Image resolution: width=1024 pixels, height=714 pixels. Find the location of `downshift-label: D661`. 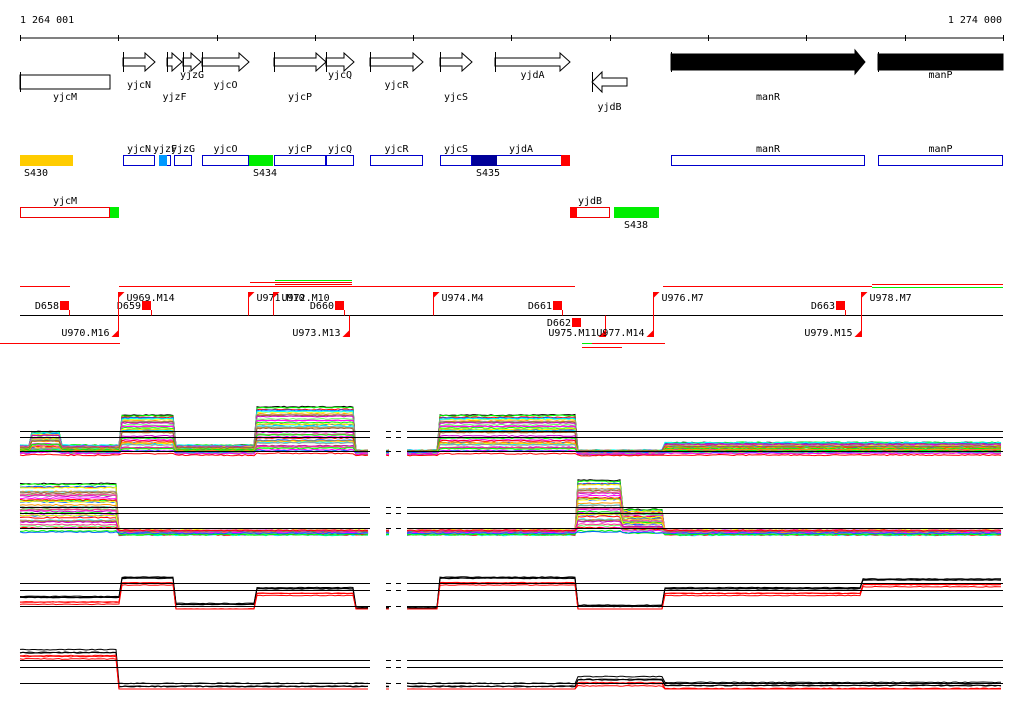

downshift-label: D661 is located at coordinates (540, 306).